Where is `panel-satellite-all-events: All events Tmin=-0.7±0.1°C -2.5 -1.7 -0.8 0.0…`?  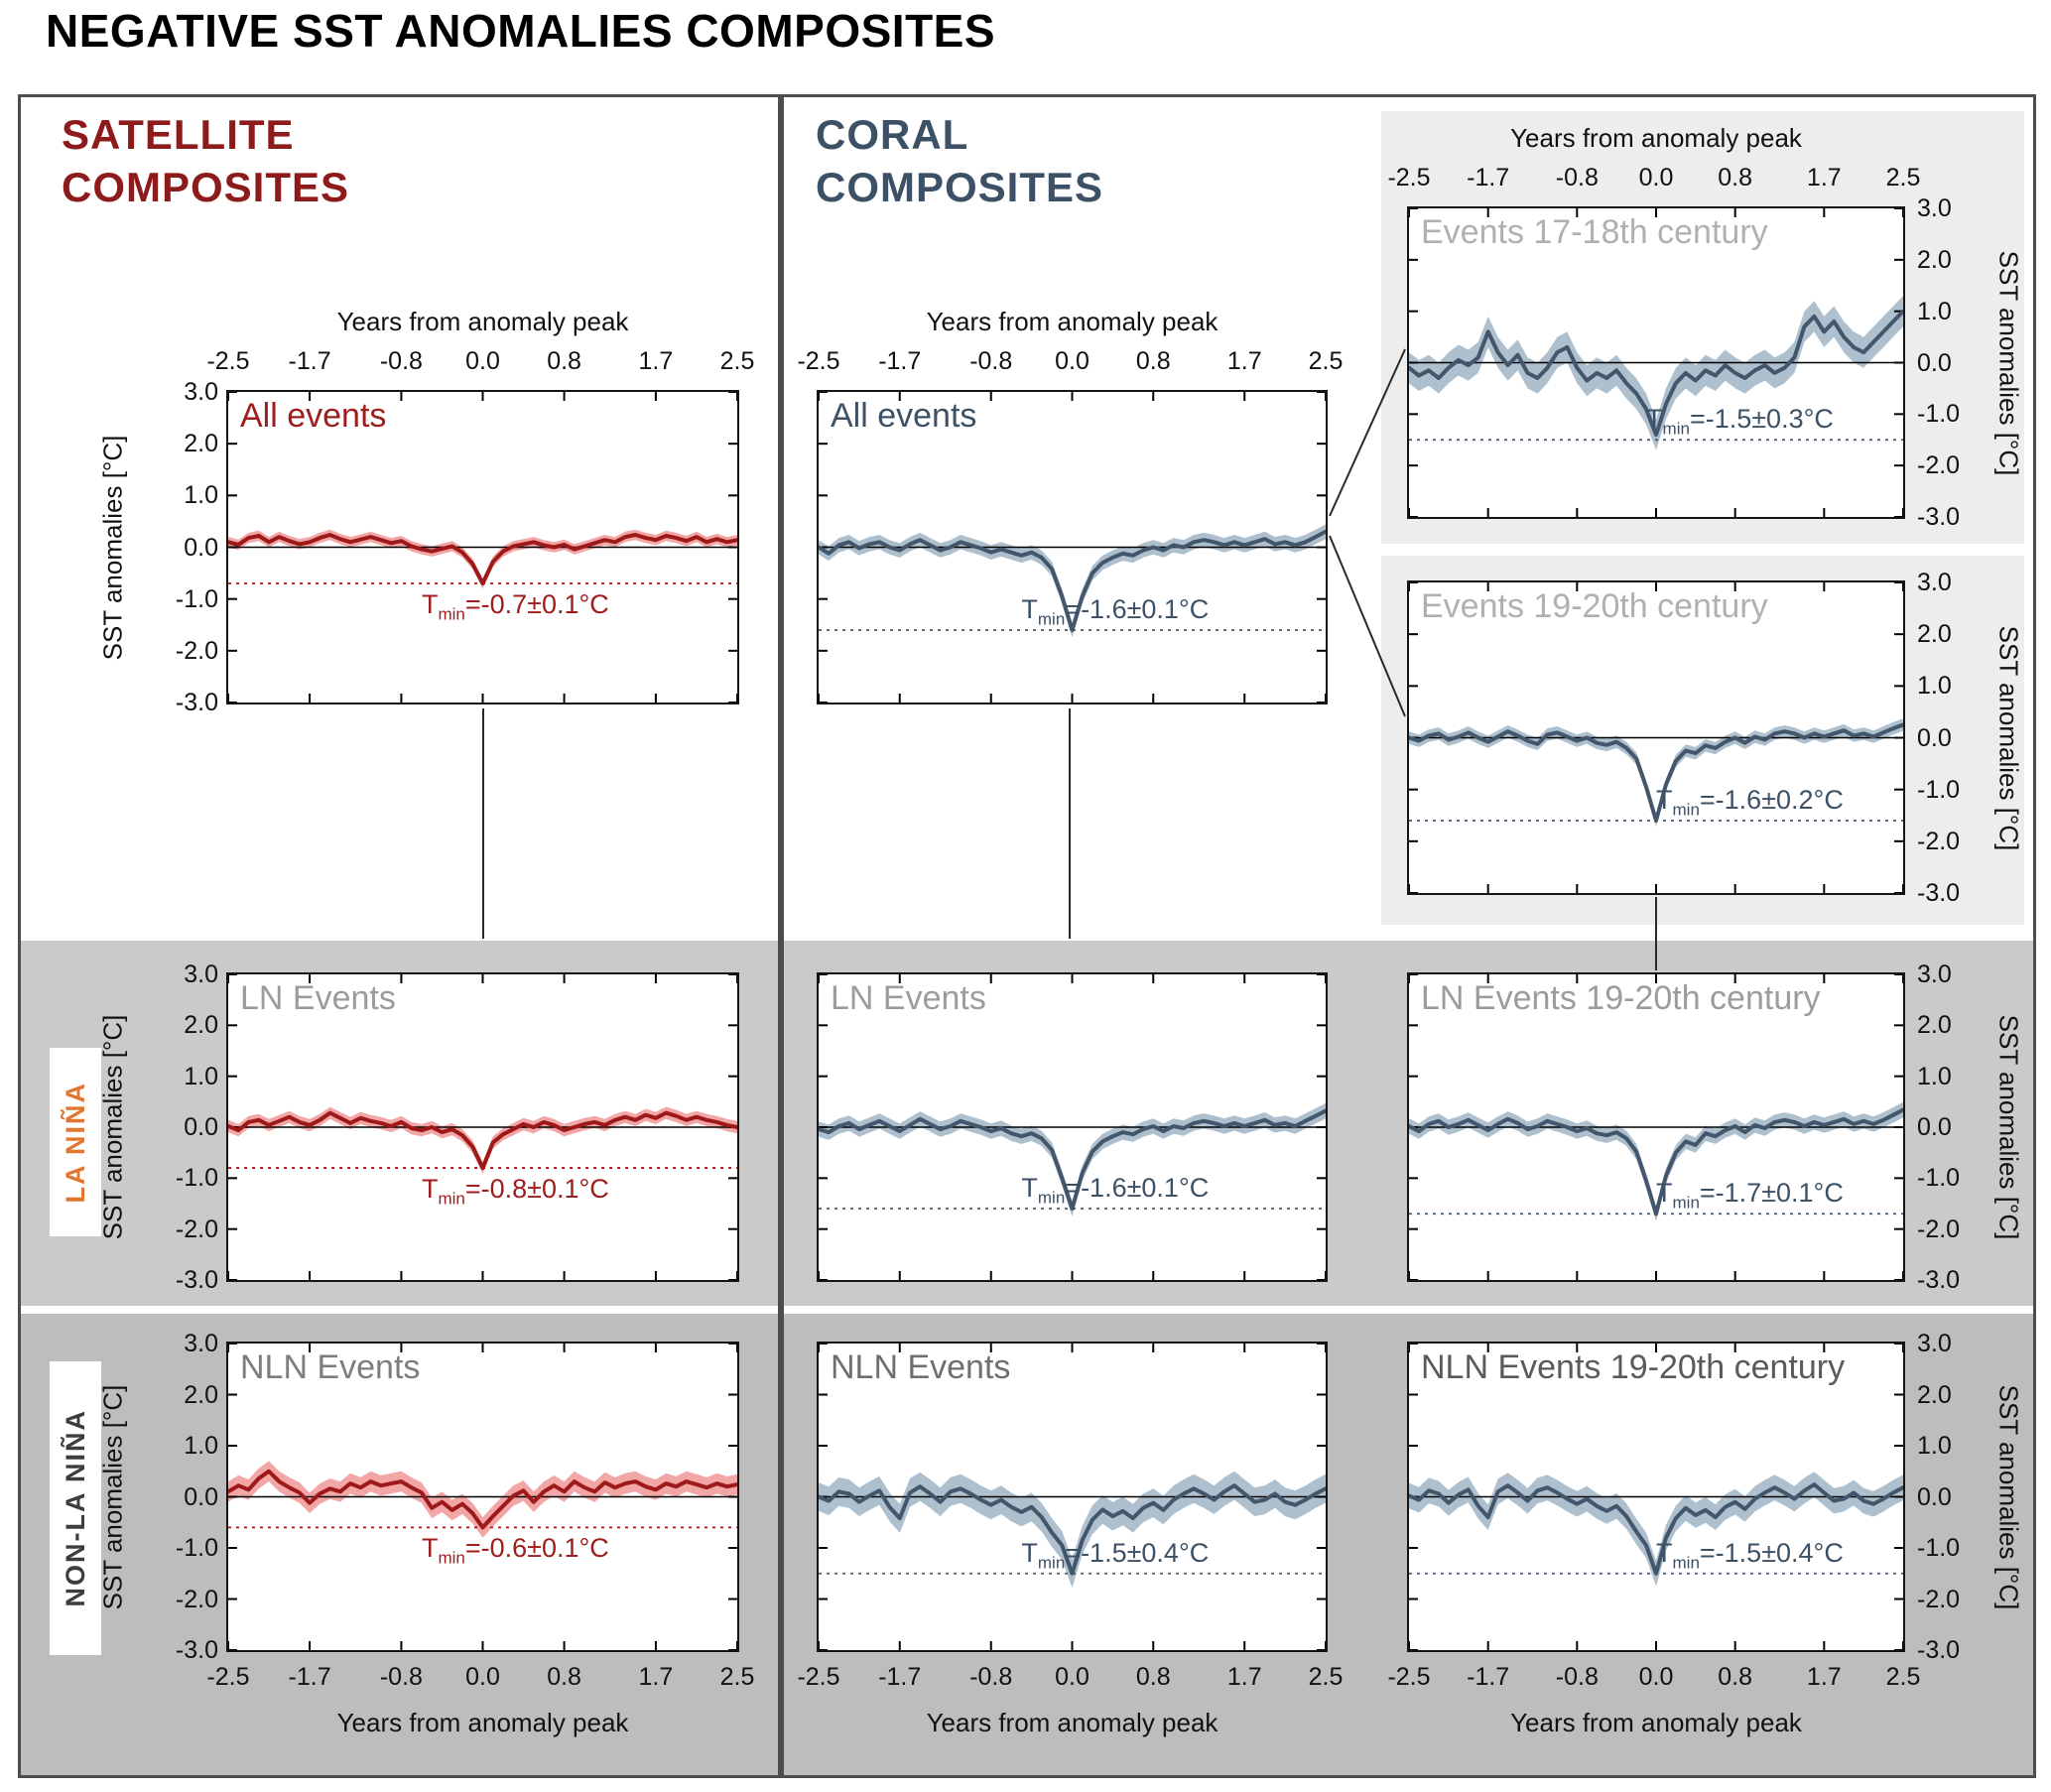 panel-satellite-all-events: All events Tmin=-0.7±0.1°C -2.5 -1.7 -0.8 0.0… is located at coordinates (427, 511).